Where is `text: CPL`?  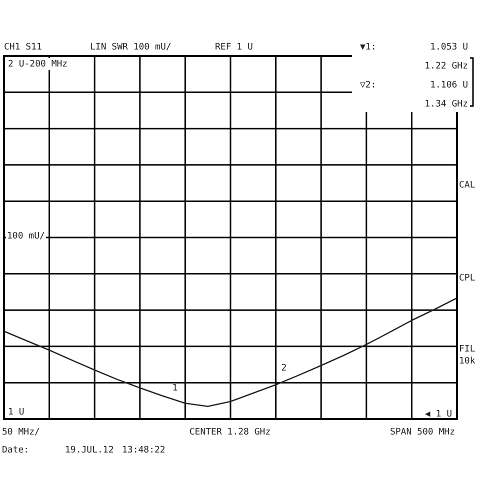
text: CPL is located at coordinates (467, 278).